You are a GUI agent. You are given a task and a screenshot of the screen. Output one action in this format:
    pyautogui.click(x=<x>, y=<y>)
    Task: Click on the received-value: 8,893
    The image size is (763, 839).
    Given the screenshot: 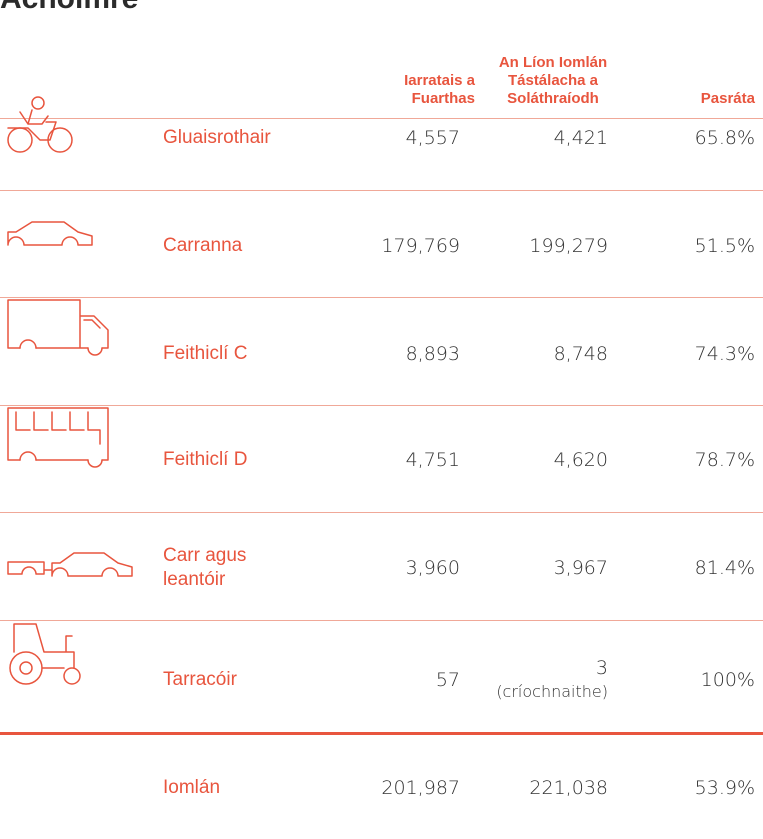 What is the action you would take?
    pyautogui.click(x=432, y=354)
    